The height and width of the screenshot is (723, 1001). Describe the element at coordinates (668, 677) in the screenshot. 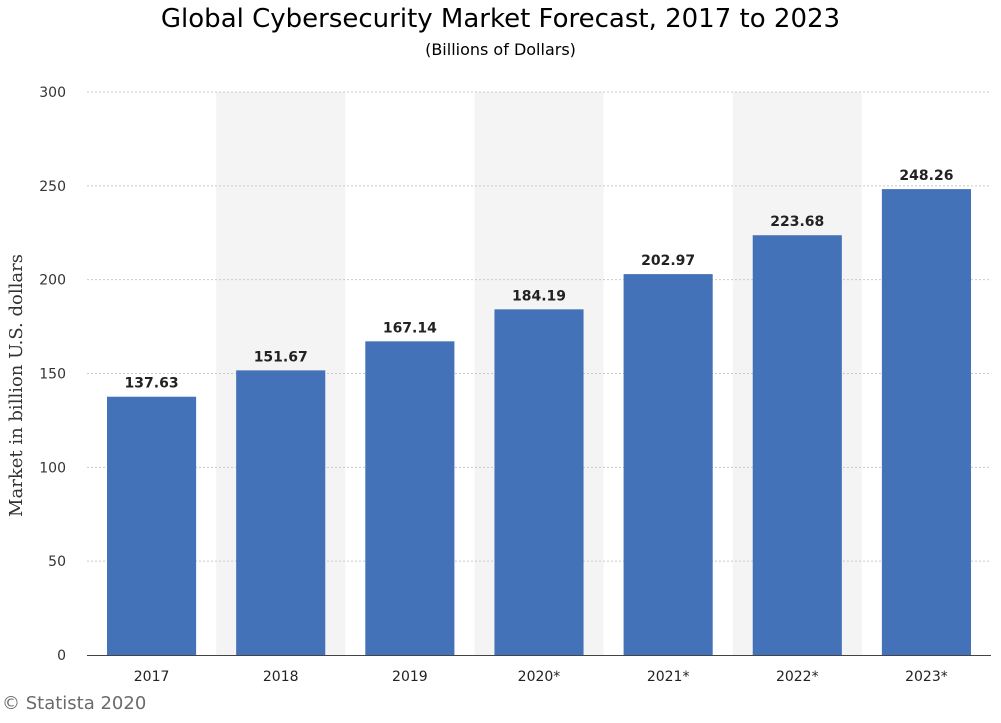

I see `x-tick-label: 2021*` at that location.